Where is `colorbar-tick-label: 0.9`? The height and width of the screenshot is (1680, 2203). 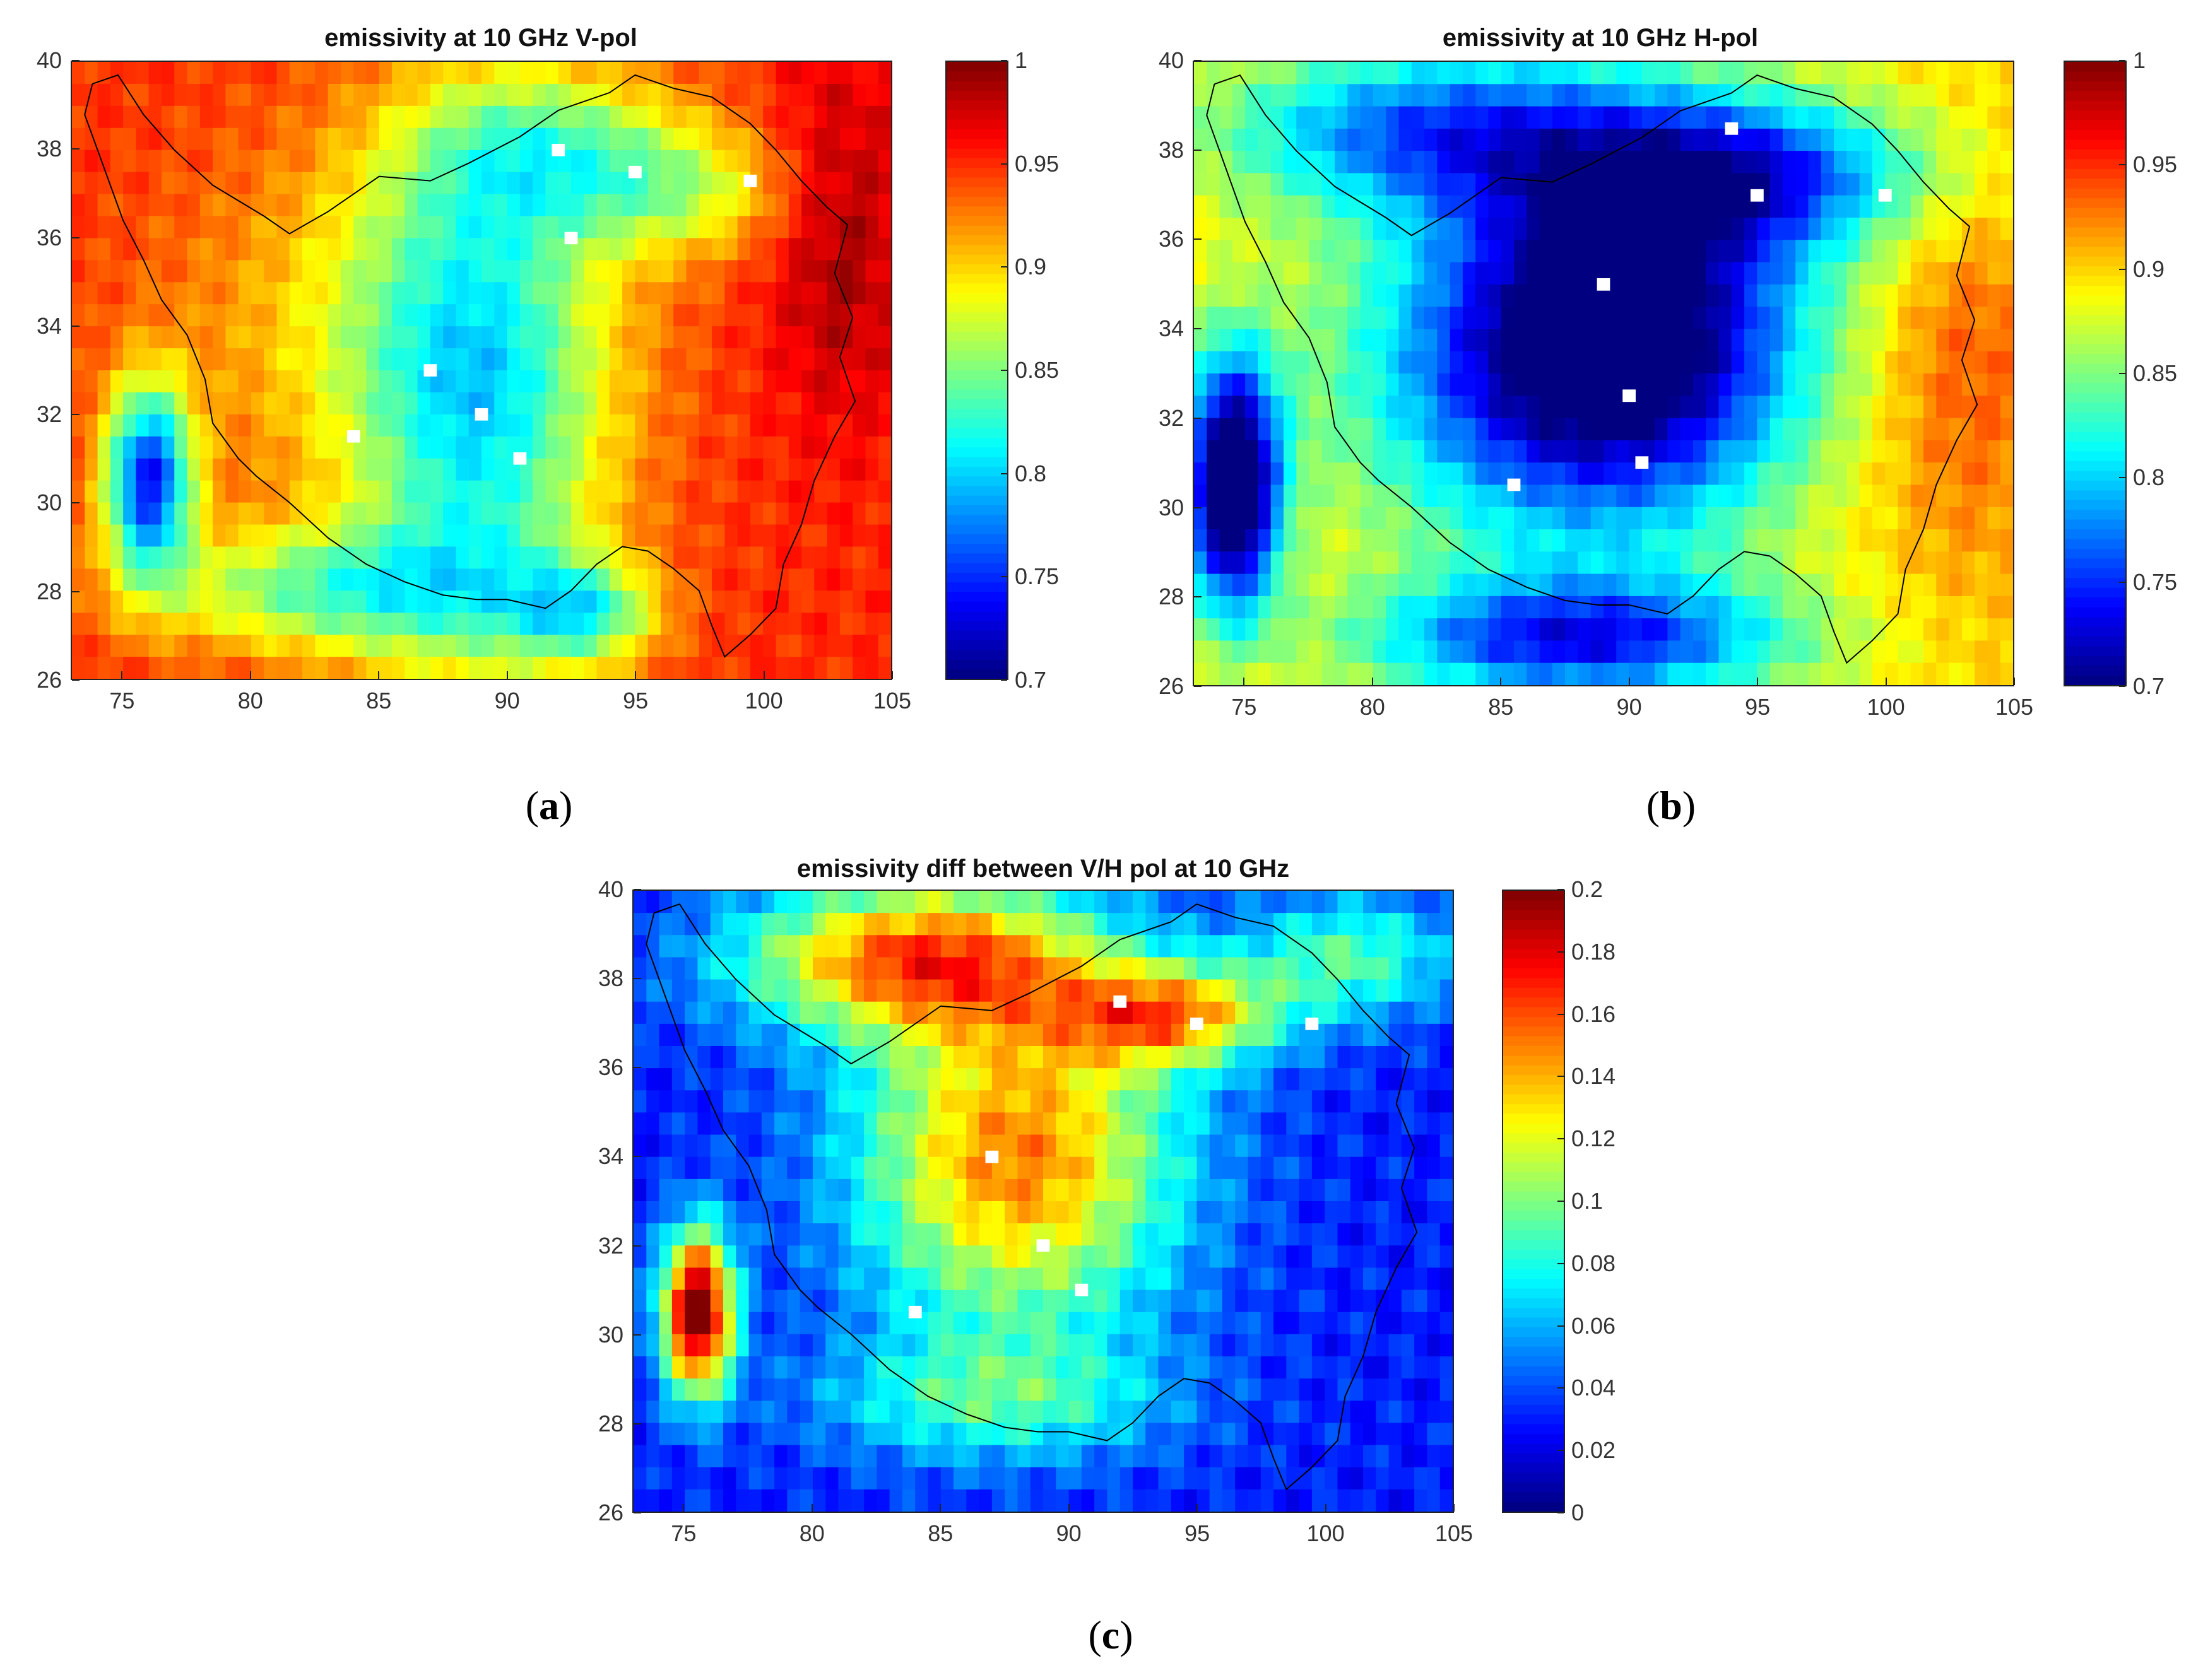 colorbar-tick-label: 0.9 is located at coordinates (1031, 267).